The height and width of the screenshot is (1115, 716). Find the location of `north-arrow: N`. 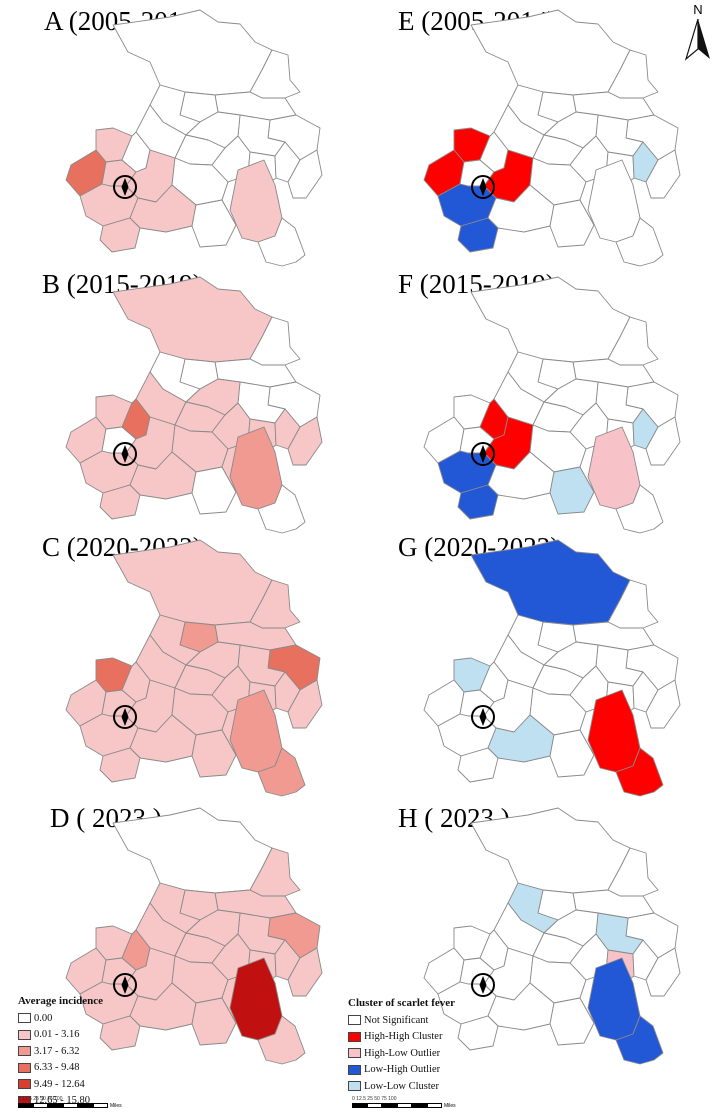

north-arrow: N is located at coordinates (698, 33).